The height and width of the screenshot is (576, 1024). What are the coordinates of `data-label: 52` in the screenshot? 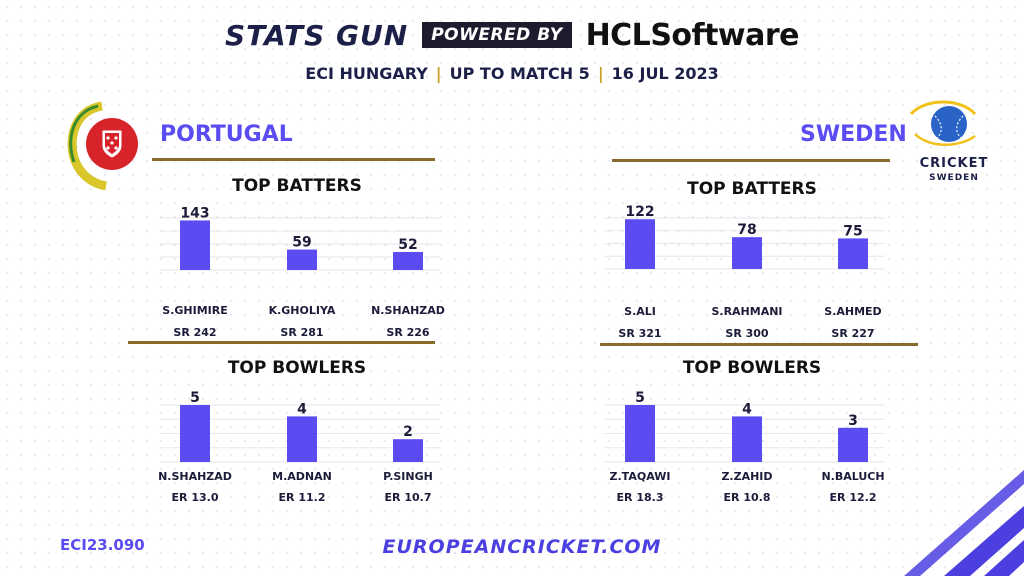 It's located at (407, 245).